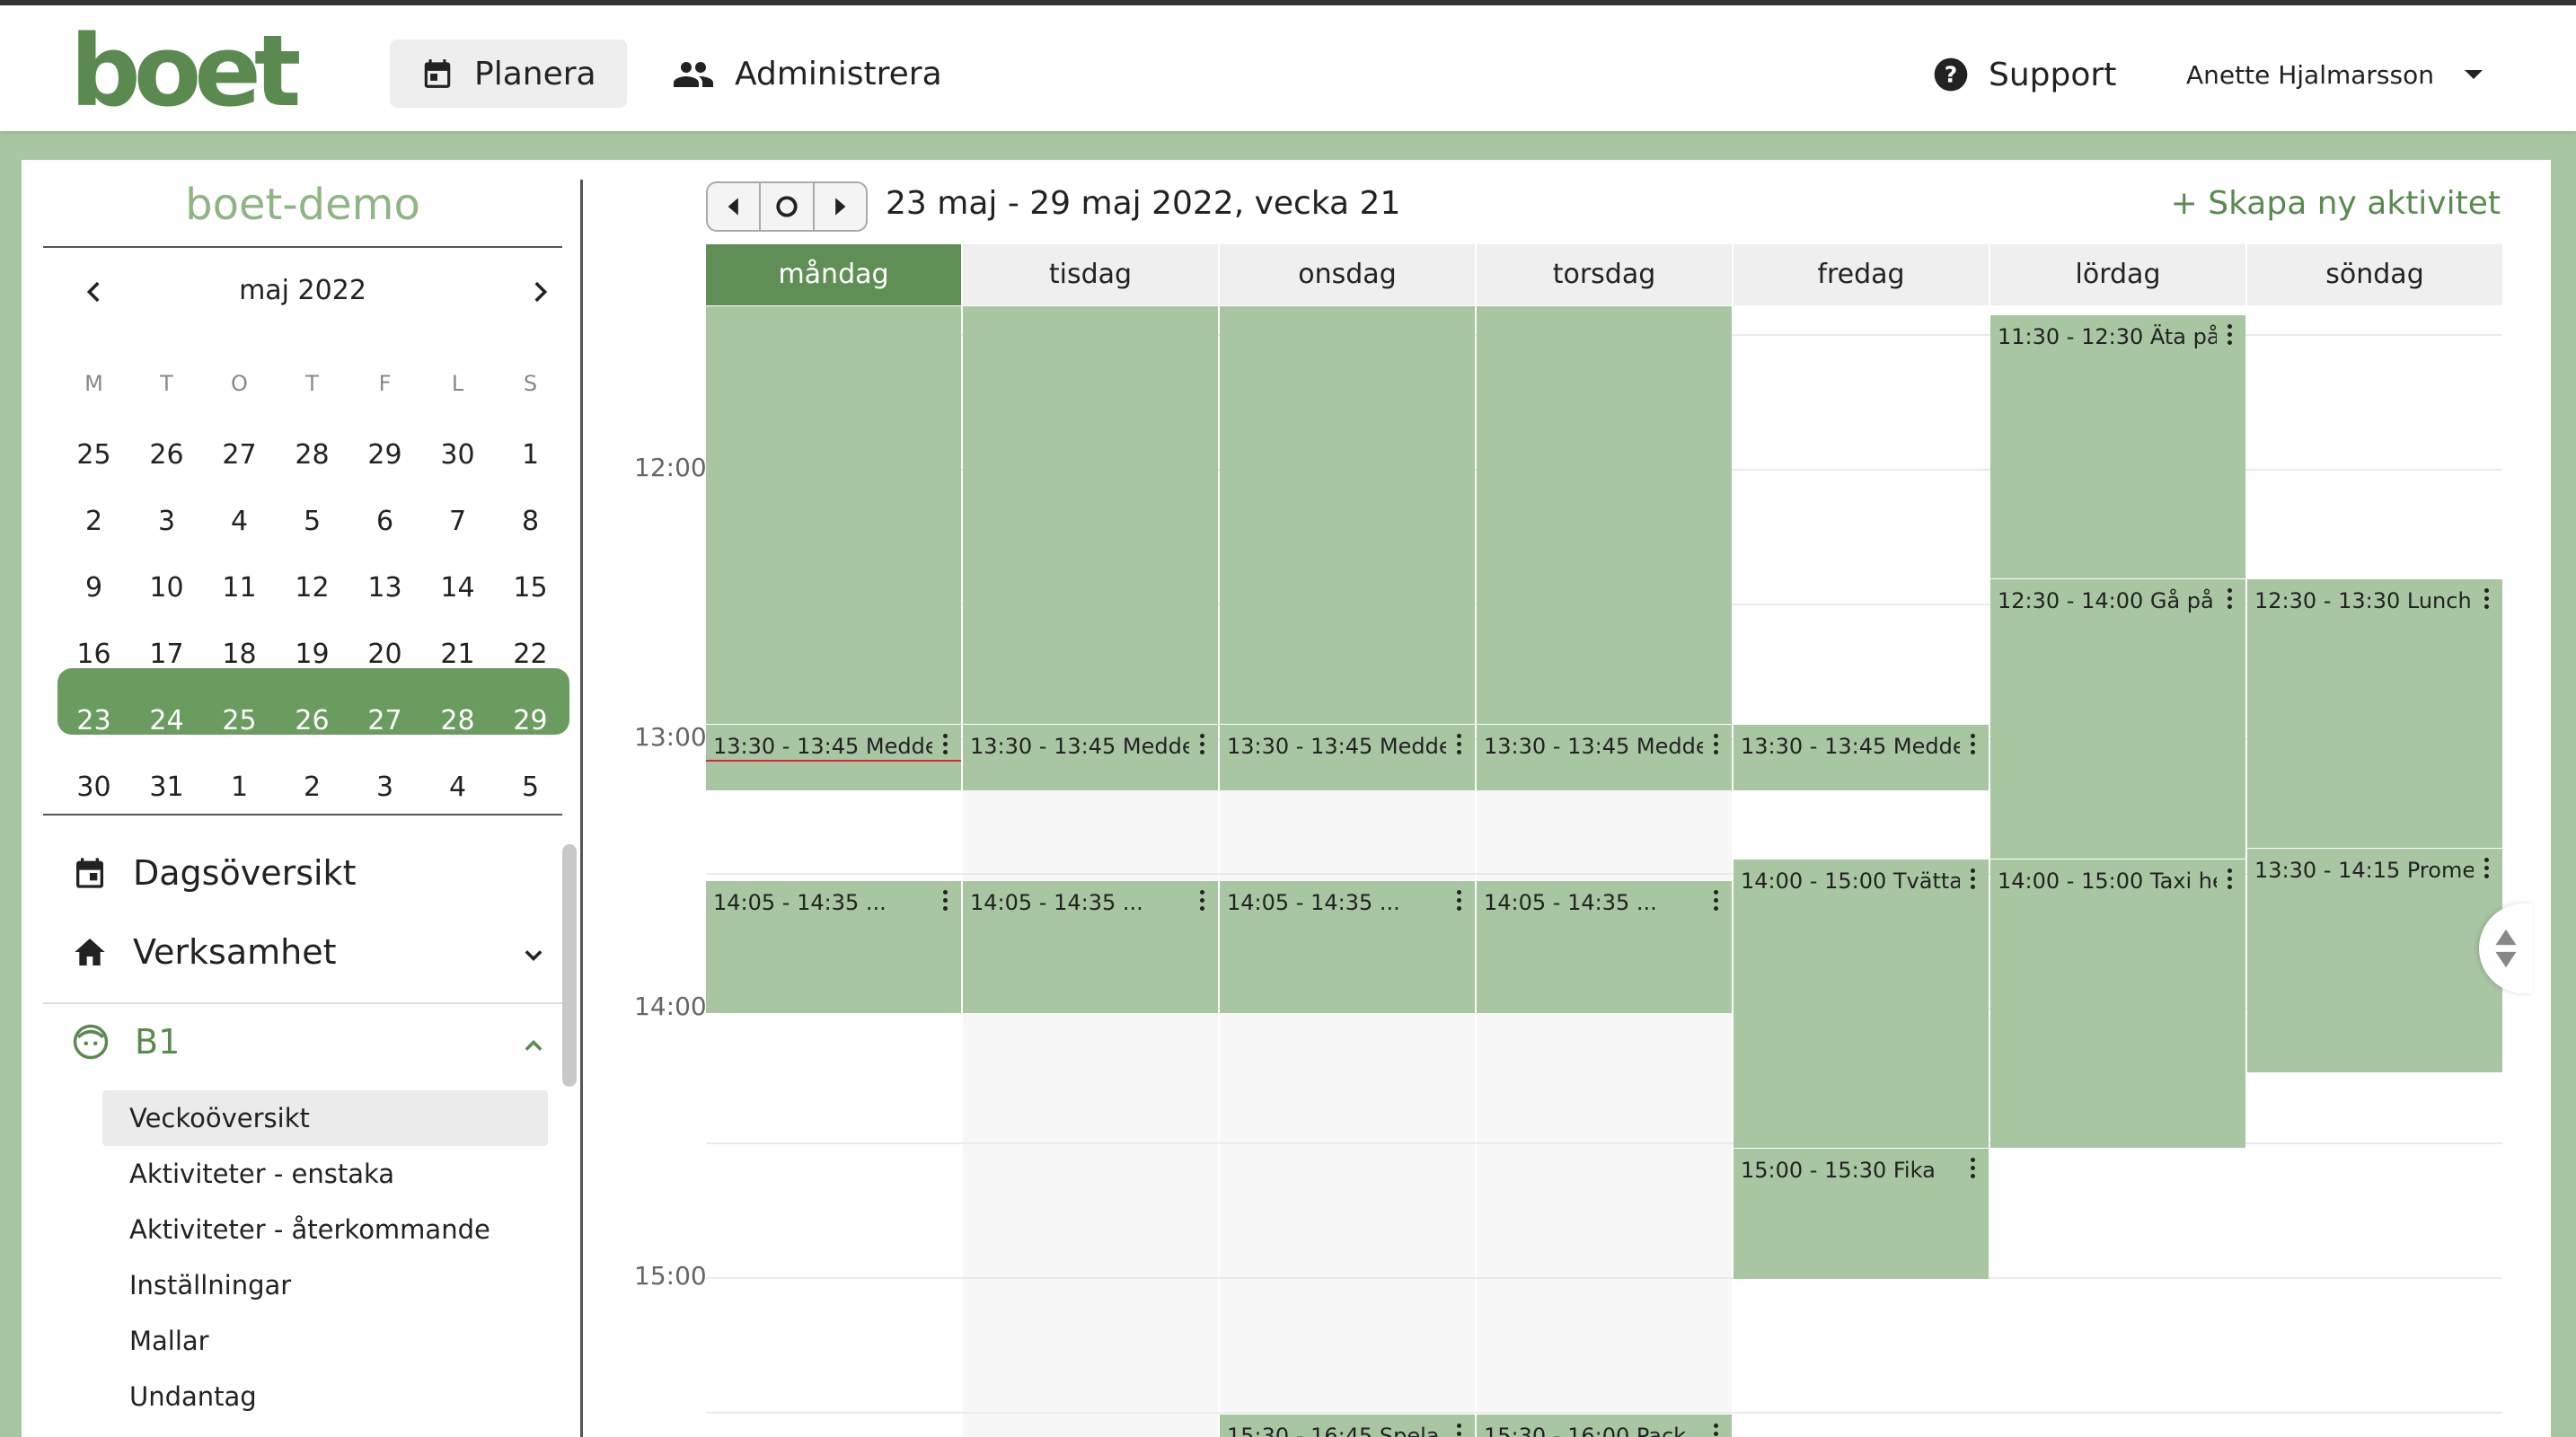 The image size is (2576, 1437). I want to click on mini-day: 8, so click(530, 521).